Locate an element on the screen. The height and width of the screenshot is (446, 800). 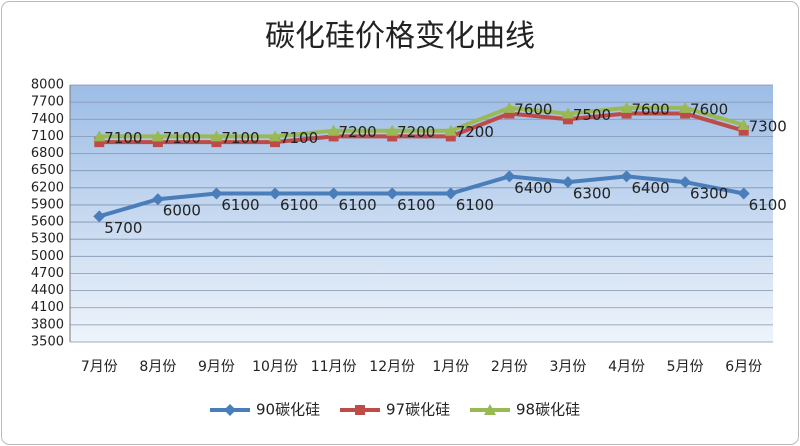
y-tick-label: 6200 is located at coordinates (47, 187).